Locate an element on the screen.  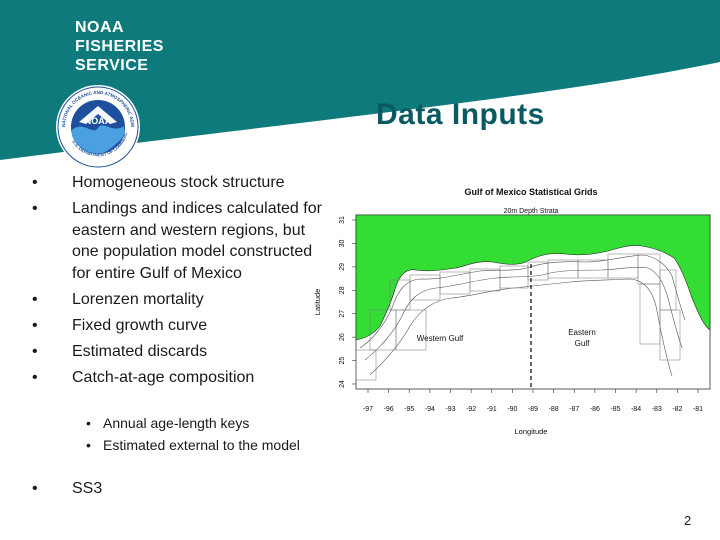
x-tick-label: -81 is located at coordinates (698, 409).